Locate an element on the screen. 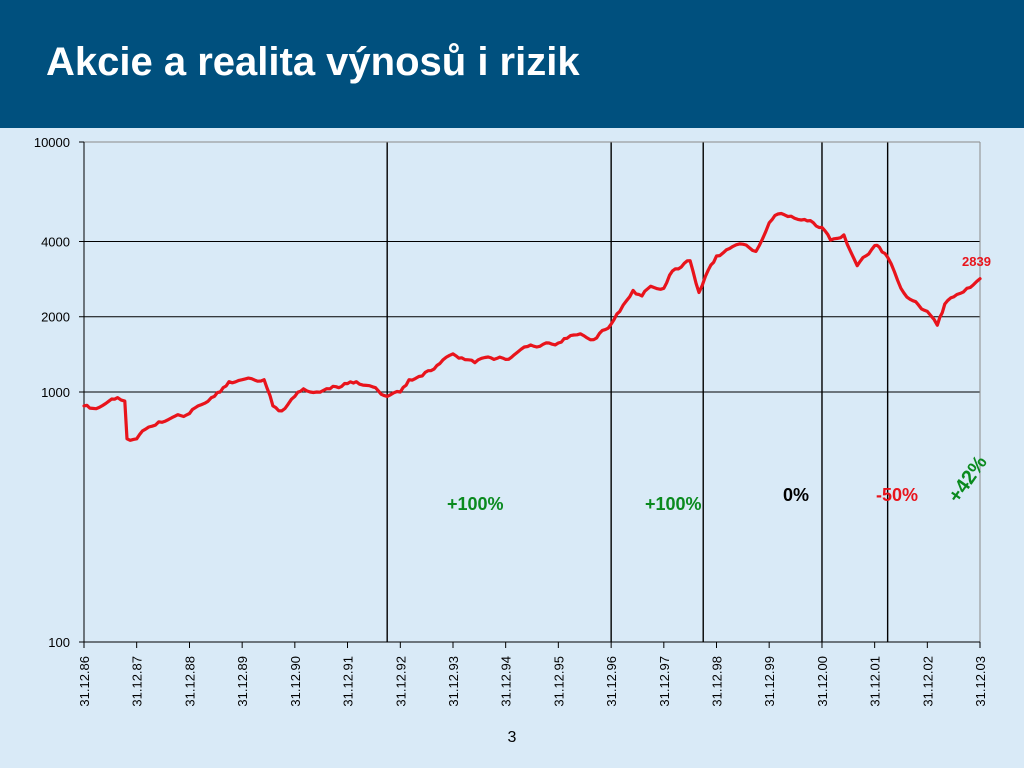 Image resolution: width=1024 pixels, height=768 pixels. x-tick-label: 31.12.94 is located at coordinates (506, 681).